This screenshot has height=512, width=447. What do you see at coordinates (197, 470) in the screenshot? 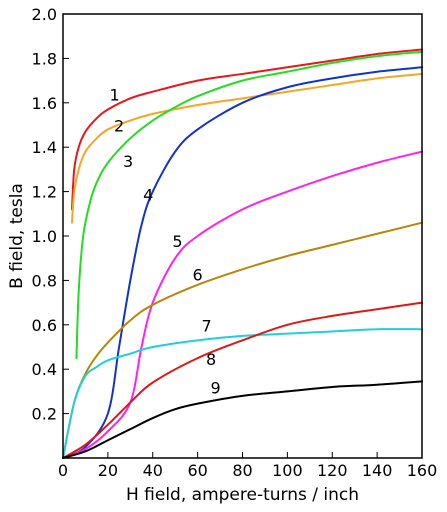
I see `x-tick-label: 60` at bounding box center [197, 470].